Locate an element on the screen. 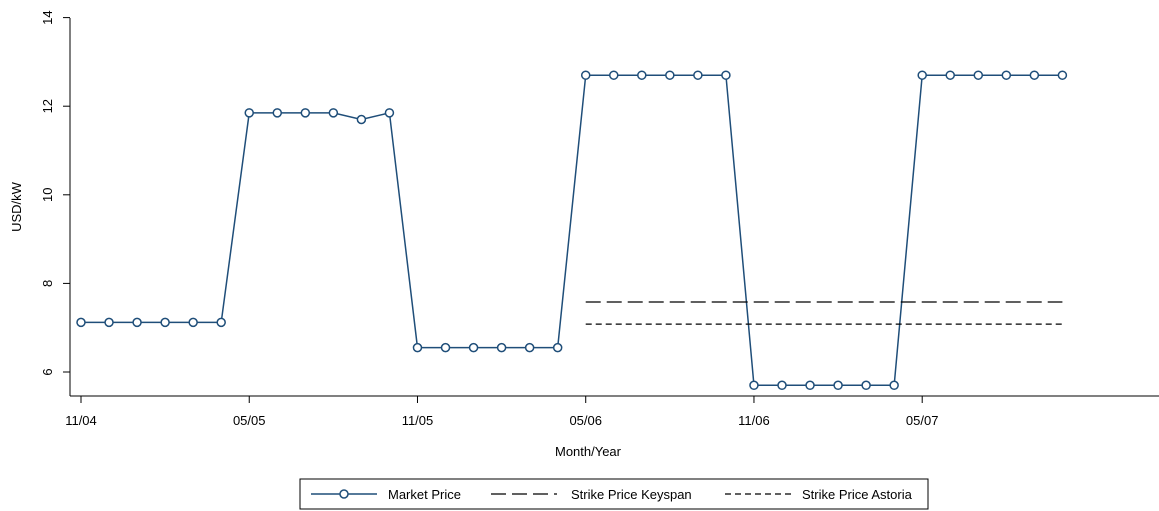  y-ticks: 6 8 10 12 14 is located at coordinates (55, 193).